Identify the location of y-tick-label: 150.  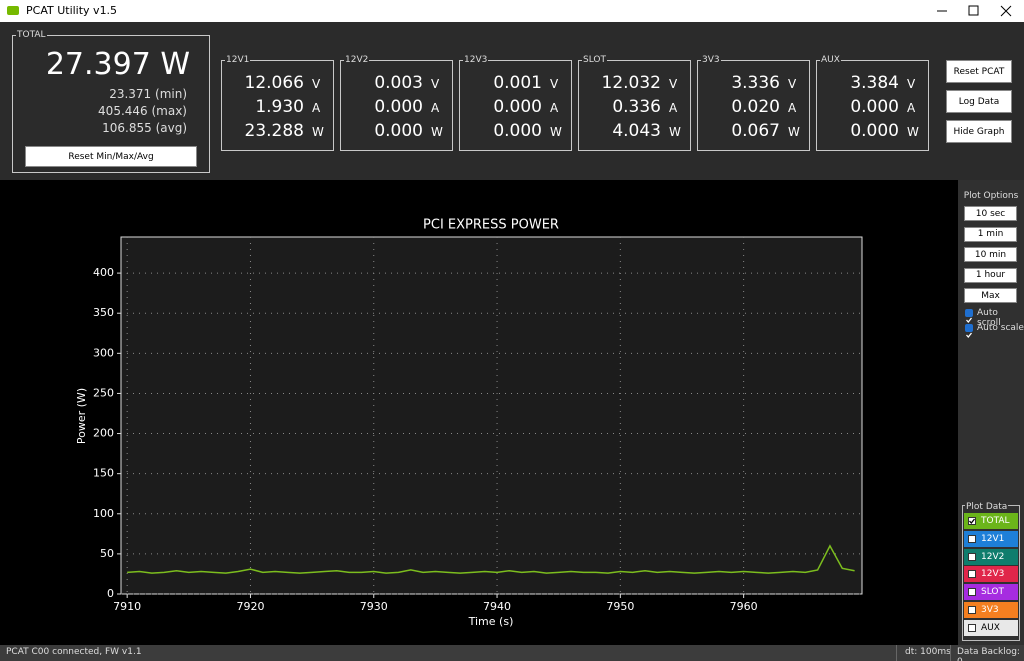
(103, 473).